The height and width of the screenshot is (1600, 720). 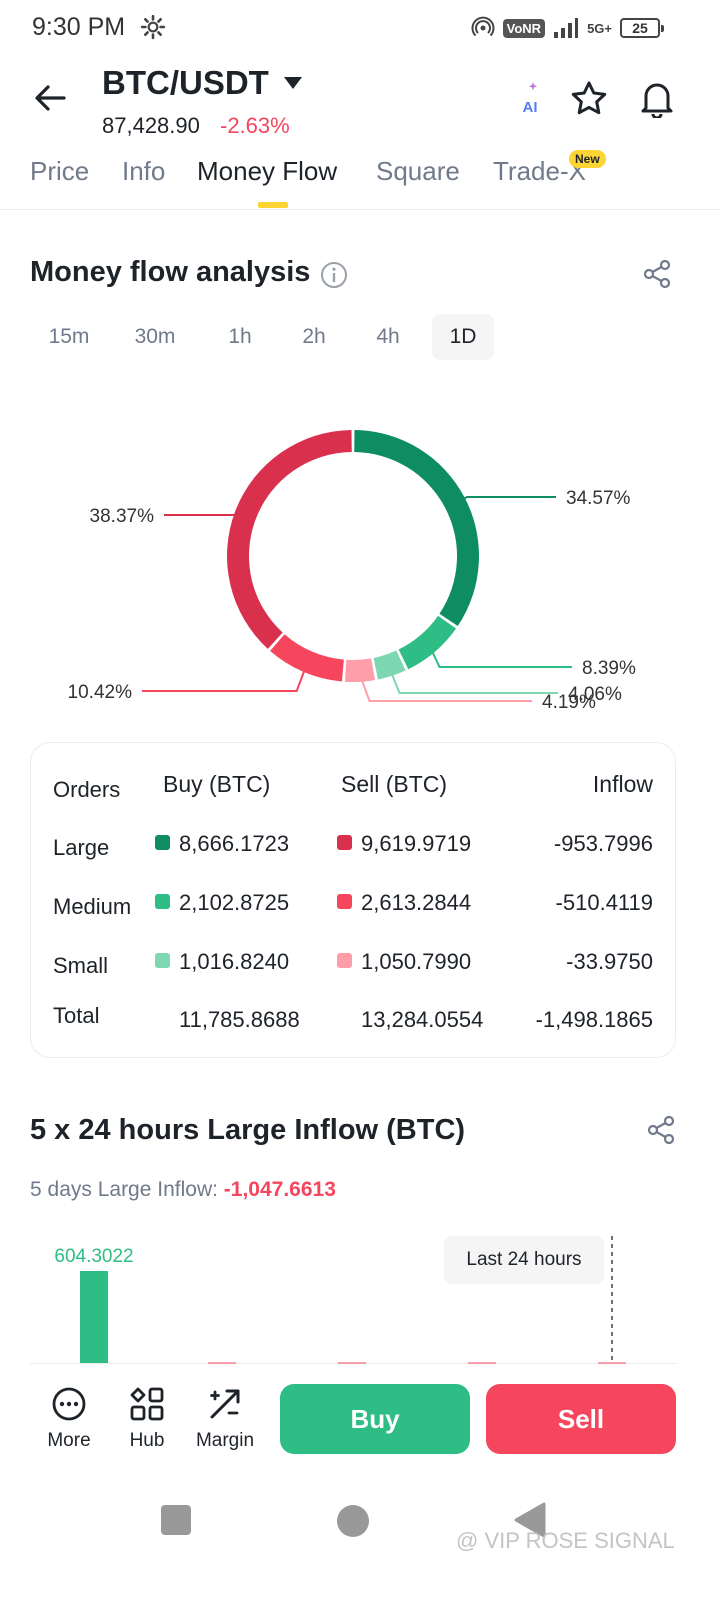 What do you see at coordinates (248, 1130) in the screenshot?
I see `large-inflow-title: 5 x 24 hours Large Inflow (BTC)` at bounding box center [248, 1130].